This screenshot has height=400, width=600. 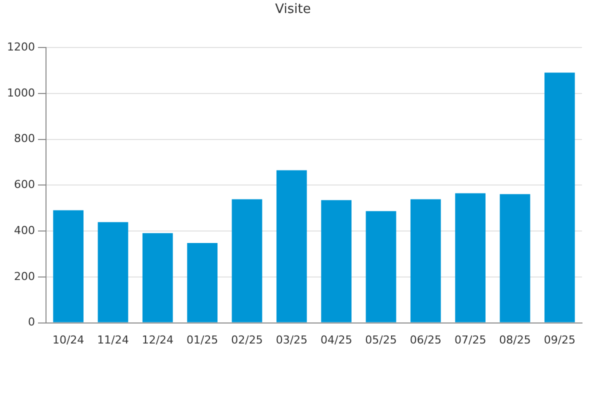 I want to click on x-tick-label: 04/25, so click(x=336, y=339).